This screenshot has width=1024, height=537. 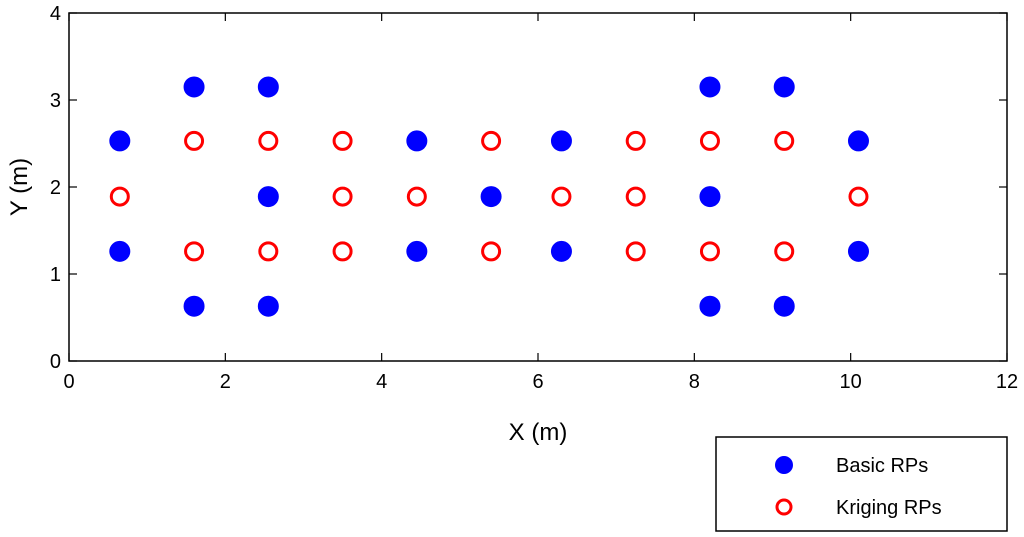 What do you see at coordinates (19, 187) in the screenshot?
I see `y-axis-label: Y (m)` at bounding box center [19, 187].